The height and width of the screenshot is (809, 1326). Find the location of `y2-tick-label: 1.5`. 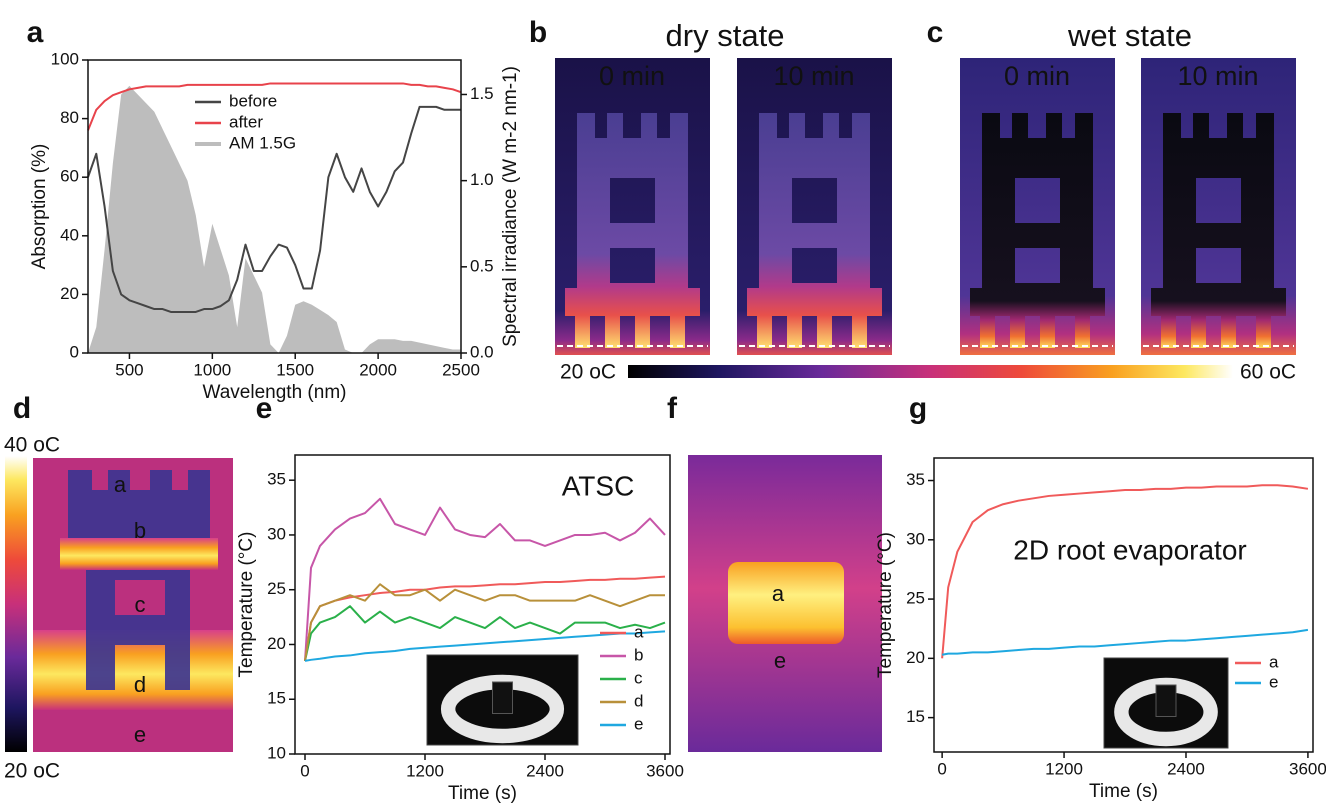

y2-tick-label: 1.5 is located at coordinates (482, 93).